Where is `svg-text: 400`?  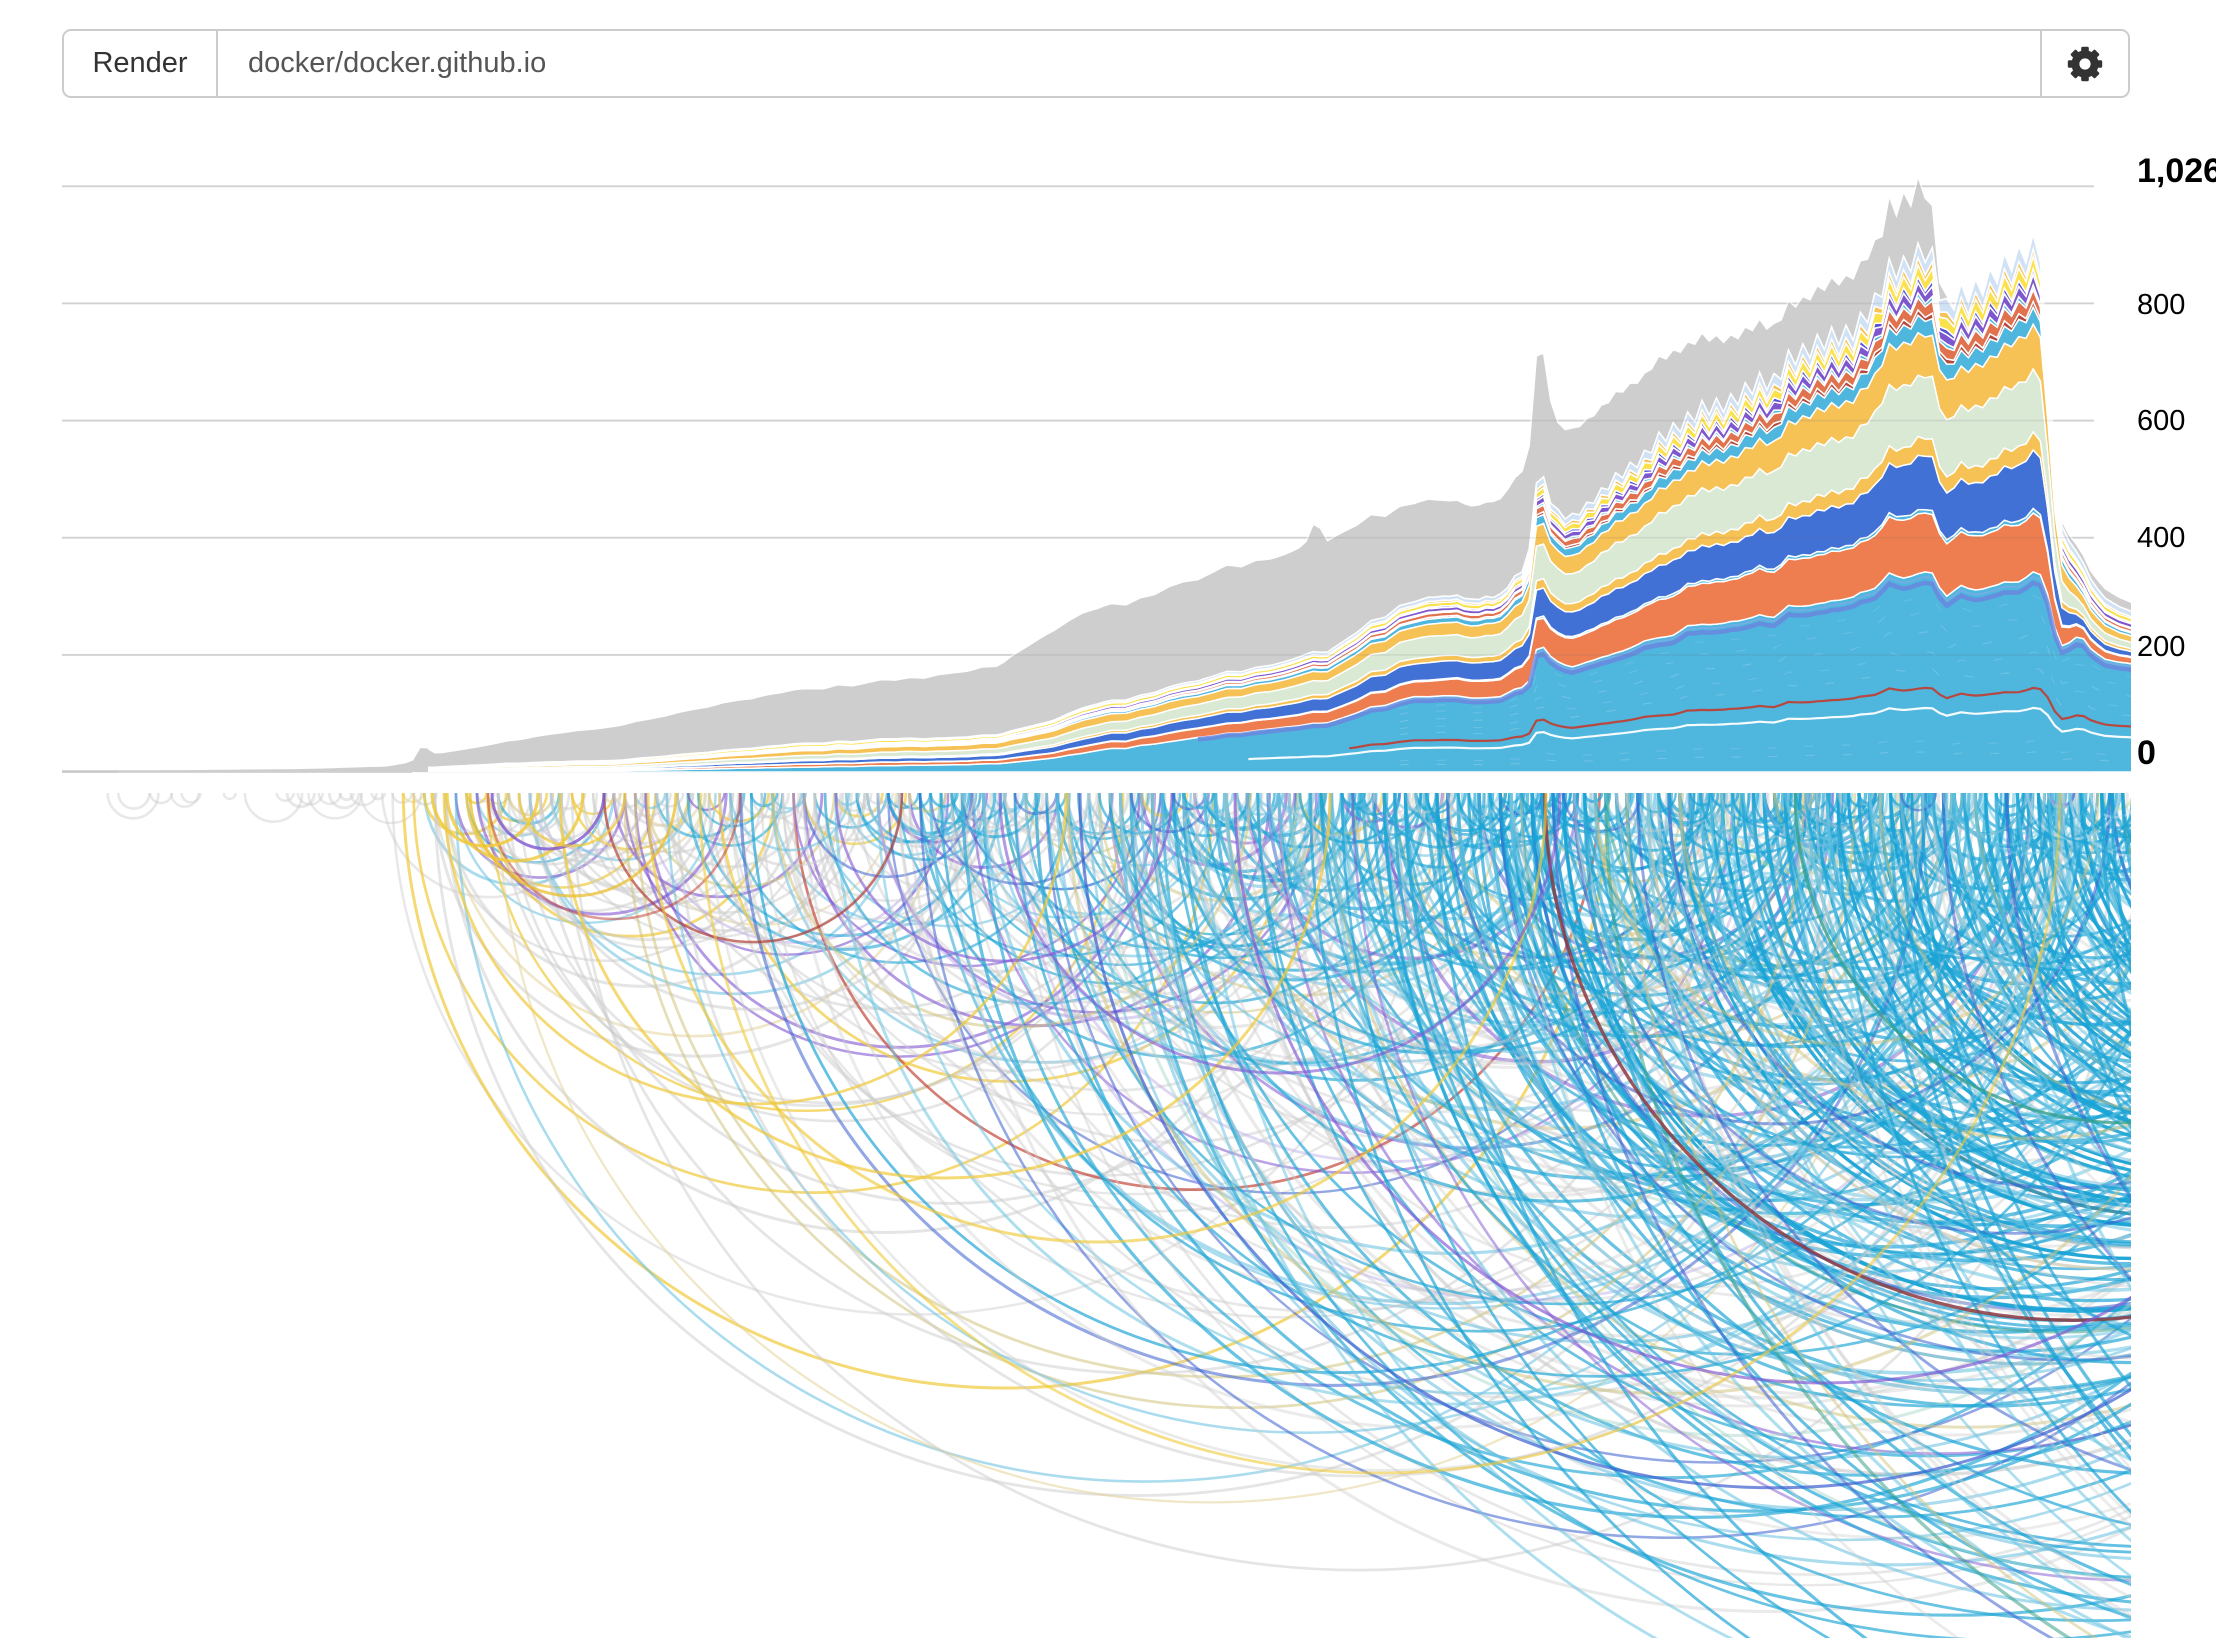
svg-text: 400 is located at coordinates (2161, 538).